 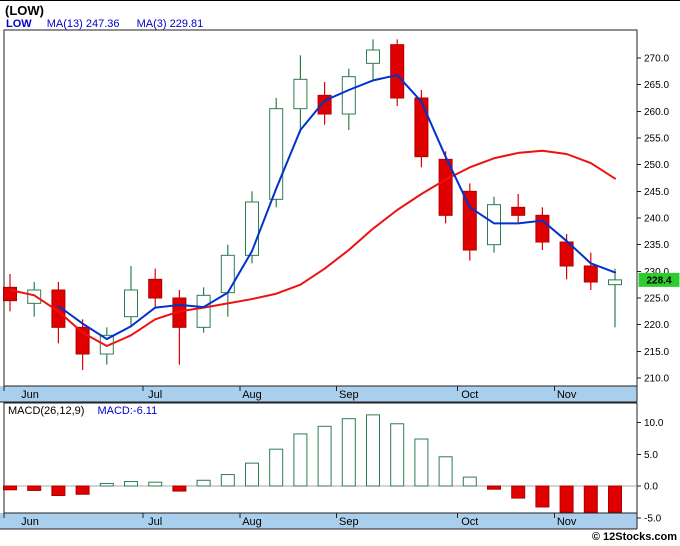 I want to click on macd-legend: MACD(26,12,9) MACD:-6.11, so click(x=82, y=411).